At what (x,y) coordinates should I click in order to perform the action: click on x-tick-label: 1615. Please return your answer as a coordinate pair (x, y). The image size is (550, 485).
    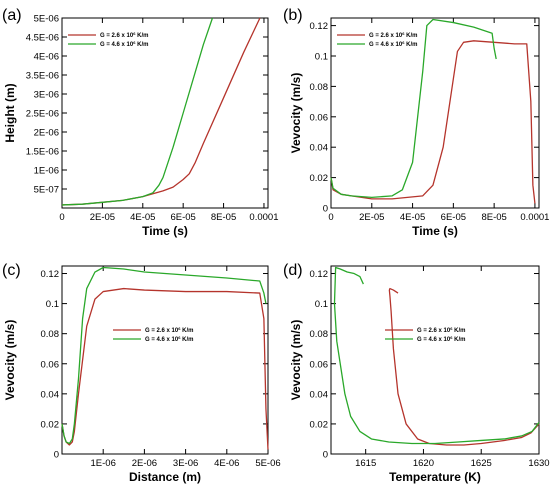
    Looking at the image, I should click on (365, 463).